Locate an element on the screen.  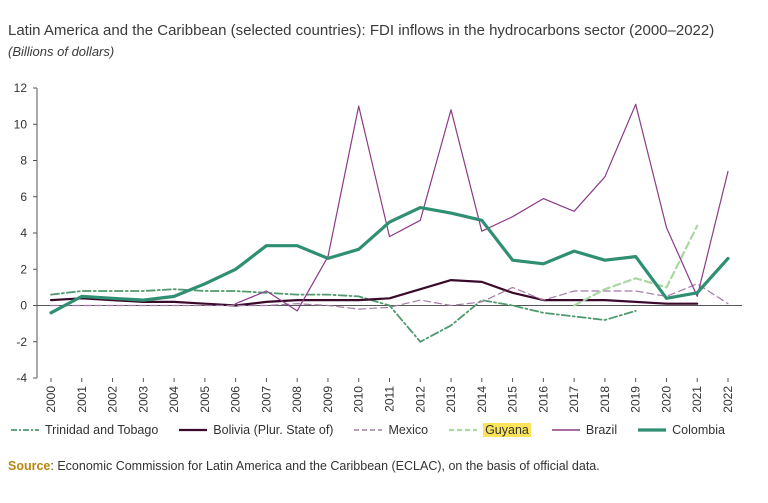
legend-item-colombia: Colombia is located at coordinates (681, 430).